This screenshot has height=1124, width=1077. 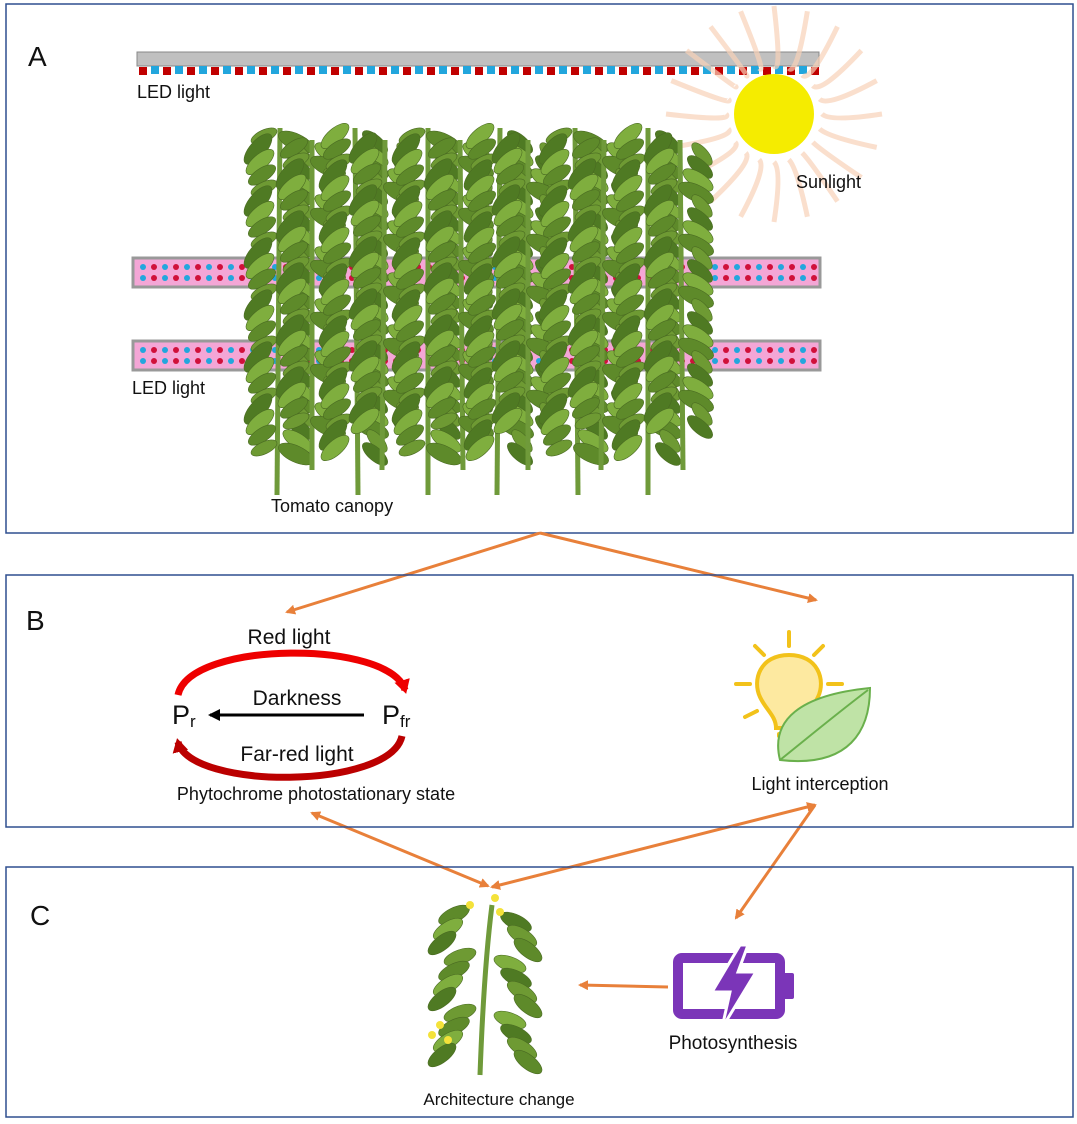 What do you see at coordinates (803, 696) in the screenshot?
I see `light-icon` at bounding box center [803, 696].